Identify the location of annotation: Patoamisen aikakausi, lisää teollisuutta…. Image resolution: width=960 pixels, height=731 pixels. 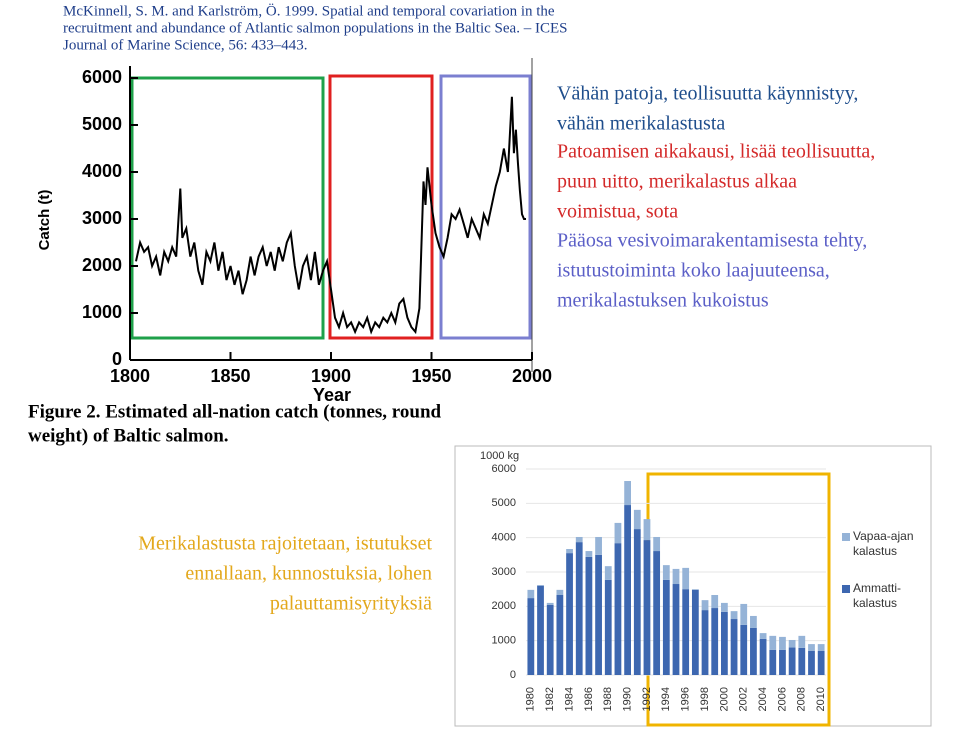
(716, 152).